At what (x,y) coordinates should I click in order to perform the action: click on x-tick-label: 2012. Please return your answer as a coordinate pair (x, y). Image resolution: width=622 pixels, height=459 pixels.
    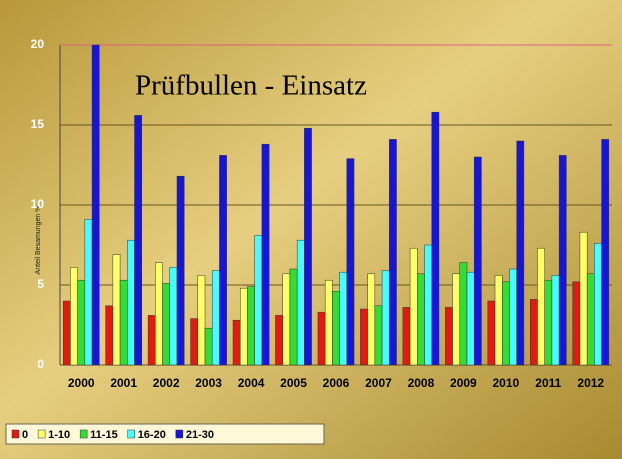
    Looking at the image, I should click on (590, 383).